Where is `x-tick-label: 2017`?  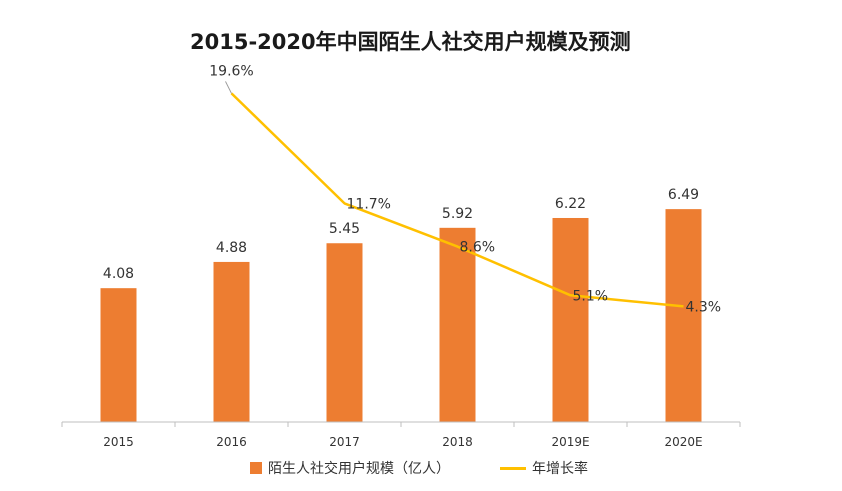 x-tick-label: 2017 is located at coordinates (344, 442).